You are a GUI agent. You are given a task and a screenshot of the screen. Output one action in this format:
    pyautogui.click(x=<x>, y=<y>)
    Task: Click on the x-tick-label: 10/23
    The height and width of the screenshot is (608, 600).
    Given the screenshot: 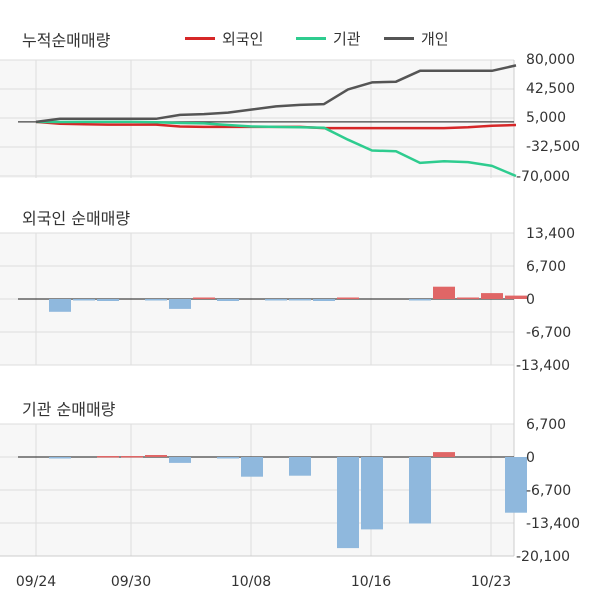 What is the action you would take?
    pyautogui.click(x=491, y=582)
    